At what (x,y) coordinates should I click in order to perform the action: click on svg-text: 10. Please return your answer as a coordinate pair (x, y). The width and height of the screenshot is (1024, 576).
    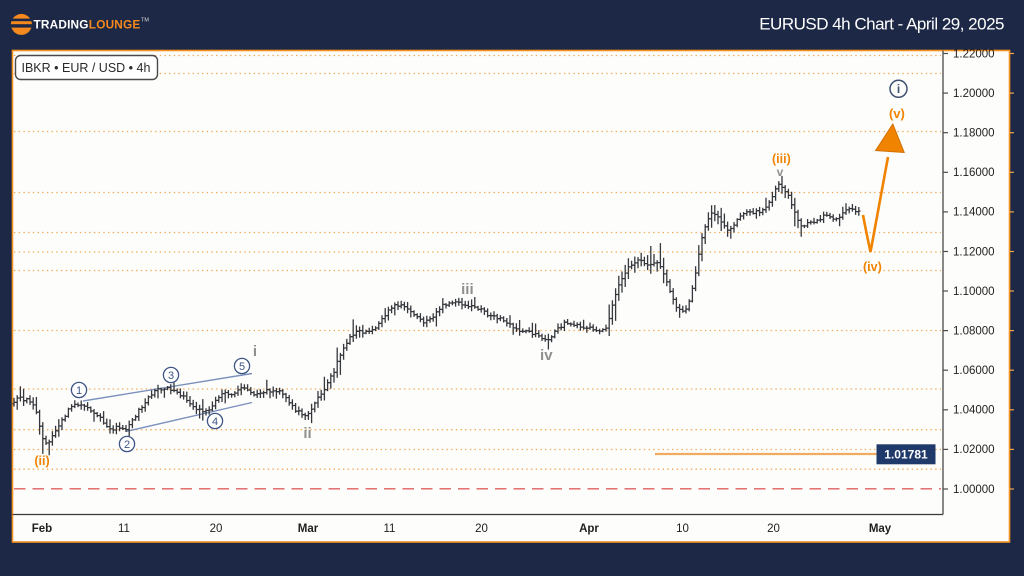
    Looking at the image, I should click on (682, 529).